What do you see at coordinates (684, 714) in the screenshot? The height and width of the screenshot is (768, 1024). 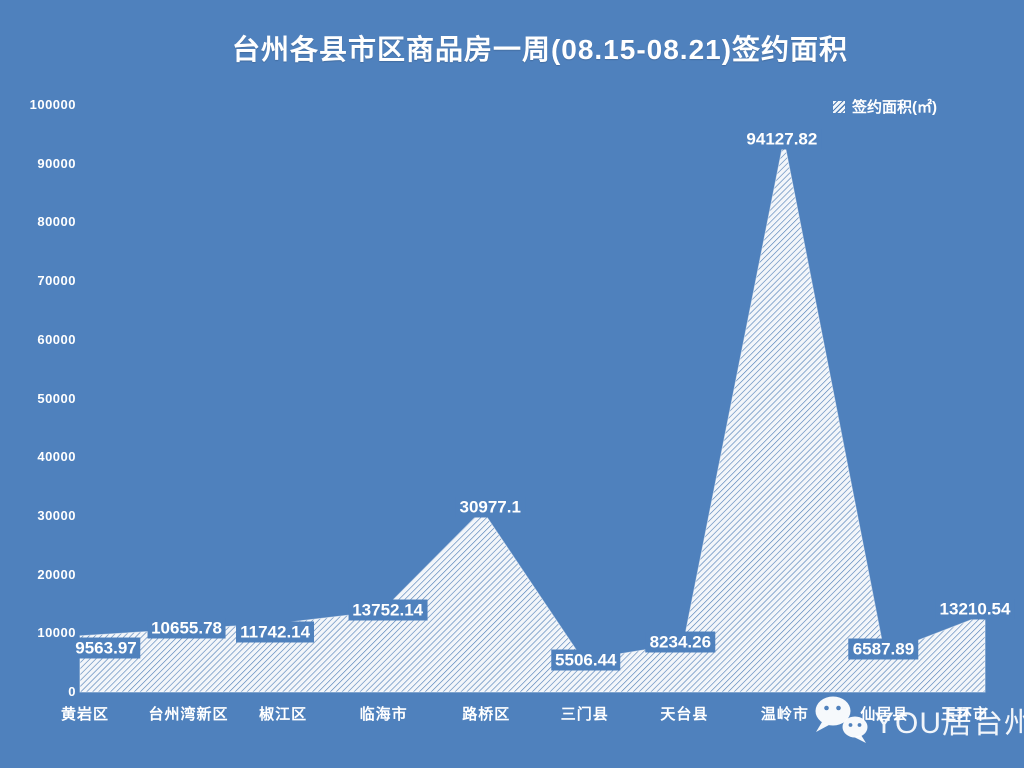 I see `x-category-label: 天台县` at bounding box center [684, 714].